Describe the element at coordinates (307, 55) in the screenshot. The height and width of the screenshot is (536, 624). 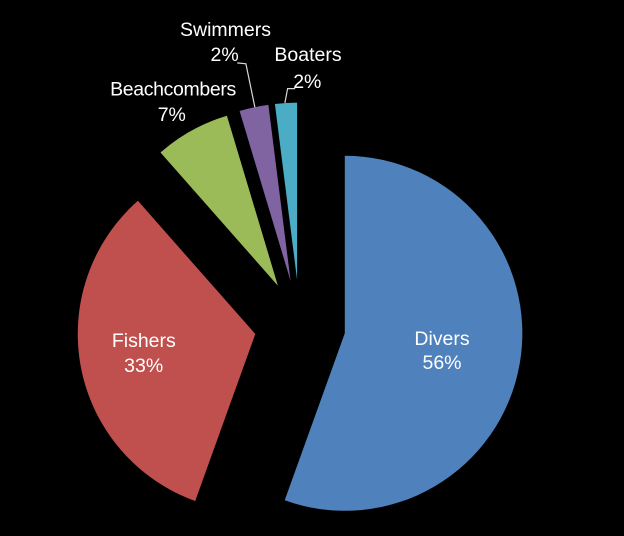
I see `svg-text: Boaters` at that location.